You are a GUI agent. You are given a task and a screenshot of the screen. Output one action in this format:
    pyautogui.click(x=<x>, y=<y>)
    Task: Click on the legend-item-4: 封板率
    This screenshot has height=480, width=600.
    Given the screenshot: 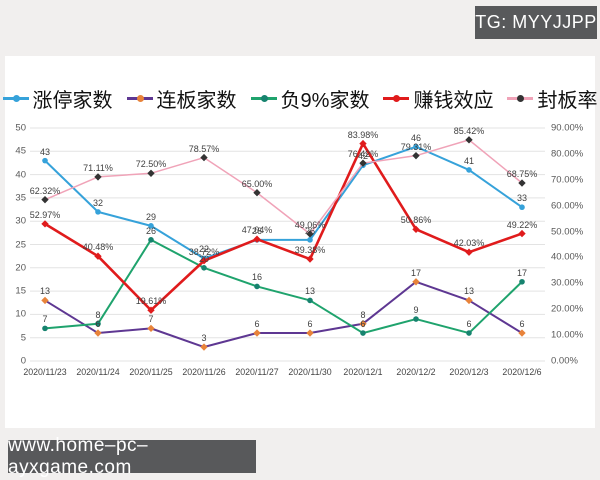 What is the action you would take?
    pyautogui.click(x=552, y=98)
    